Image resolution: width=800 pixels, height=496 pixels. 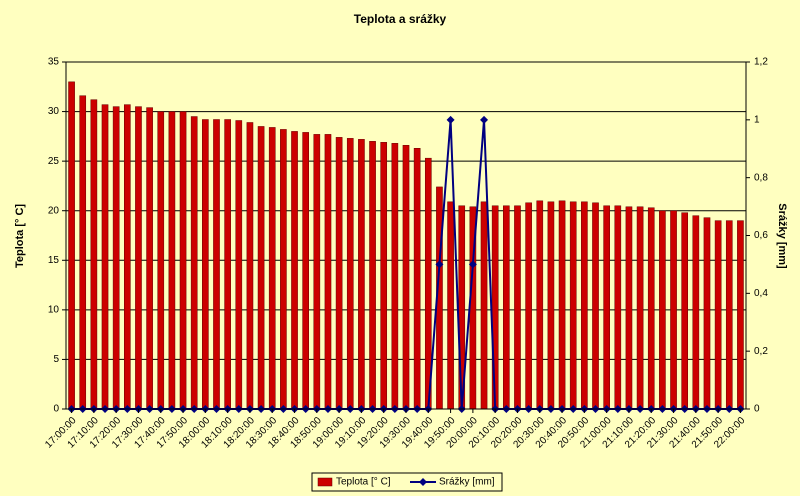 I want to click on chart-title: Teplota a srážky, so click(x=400, y=19).